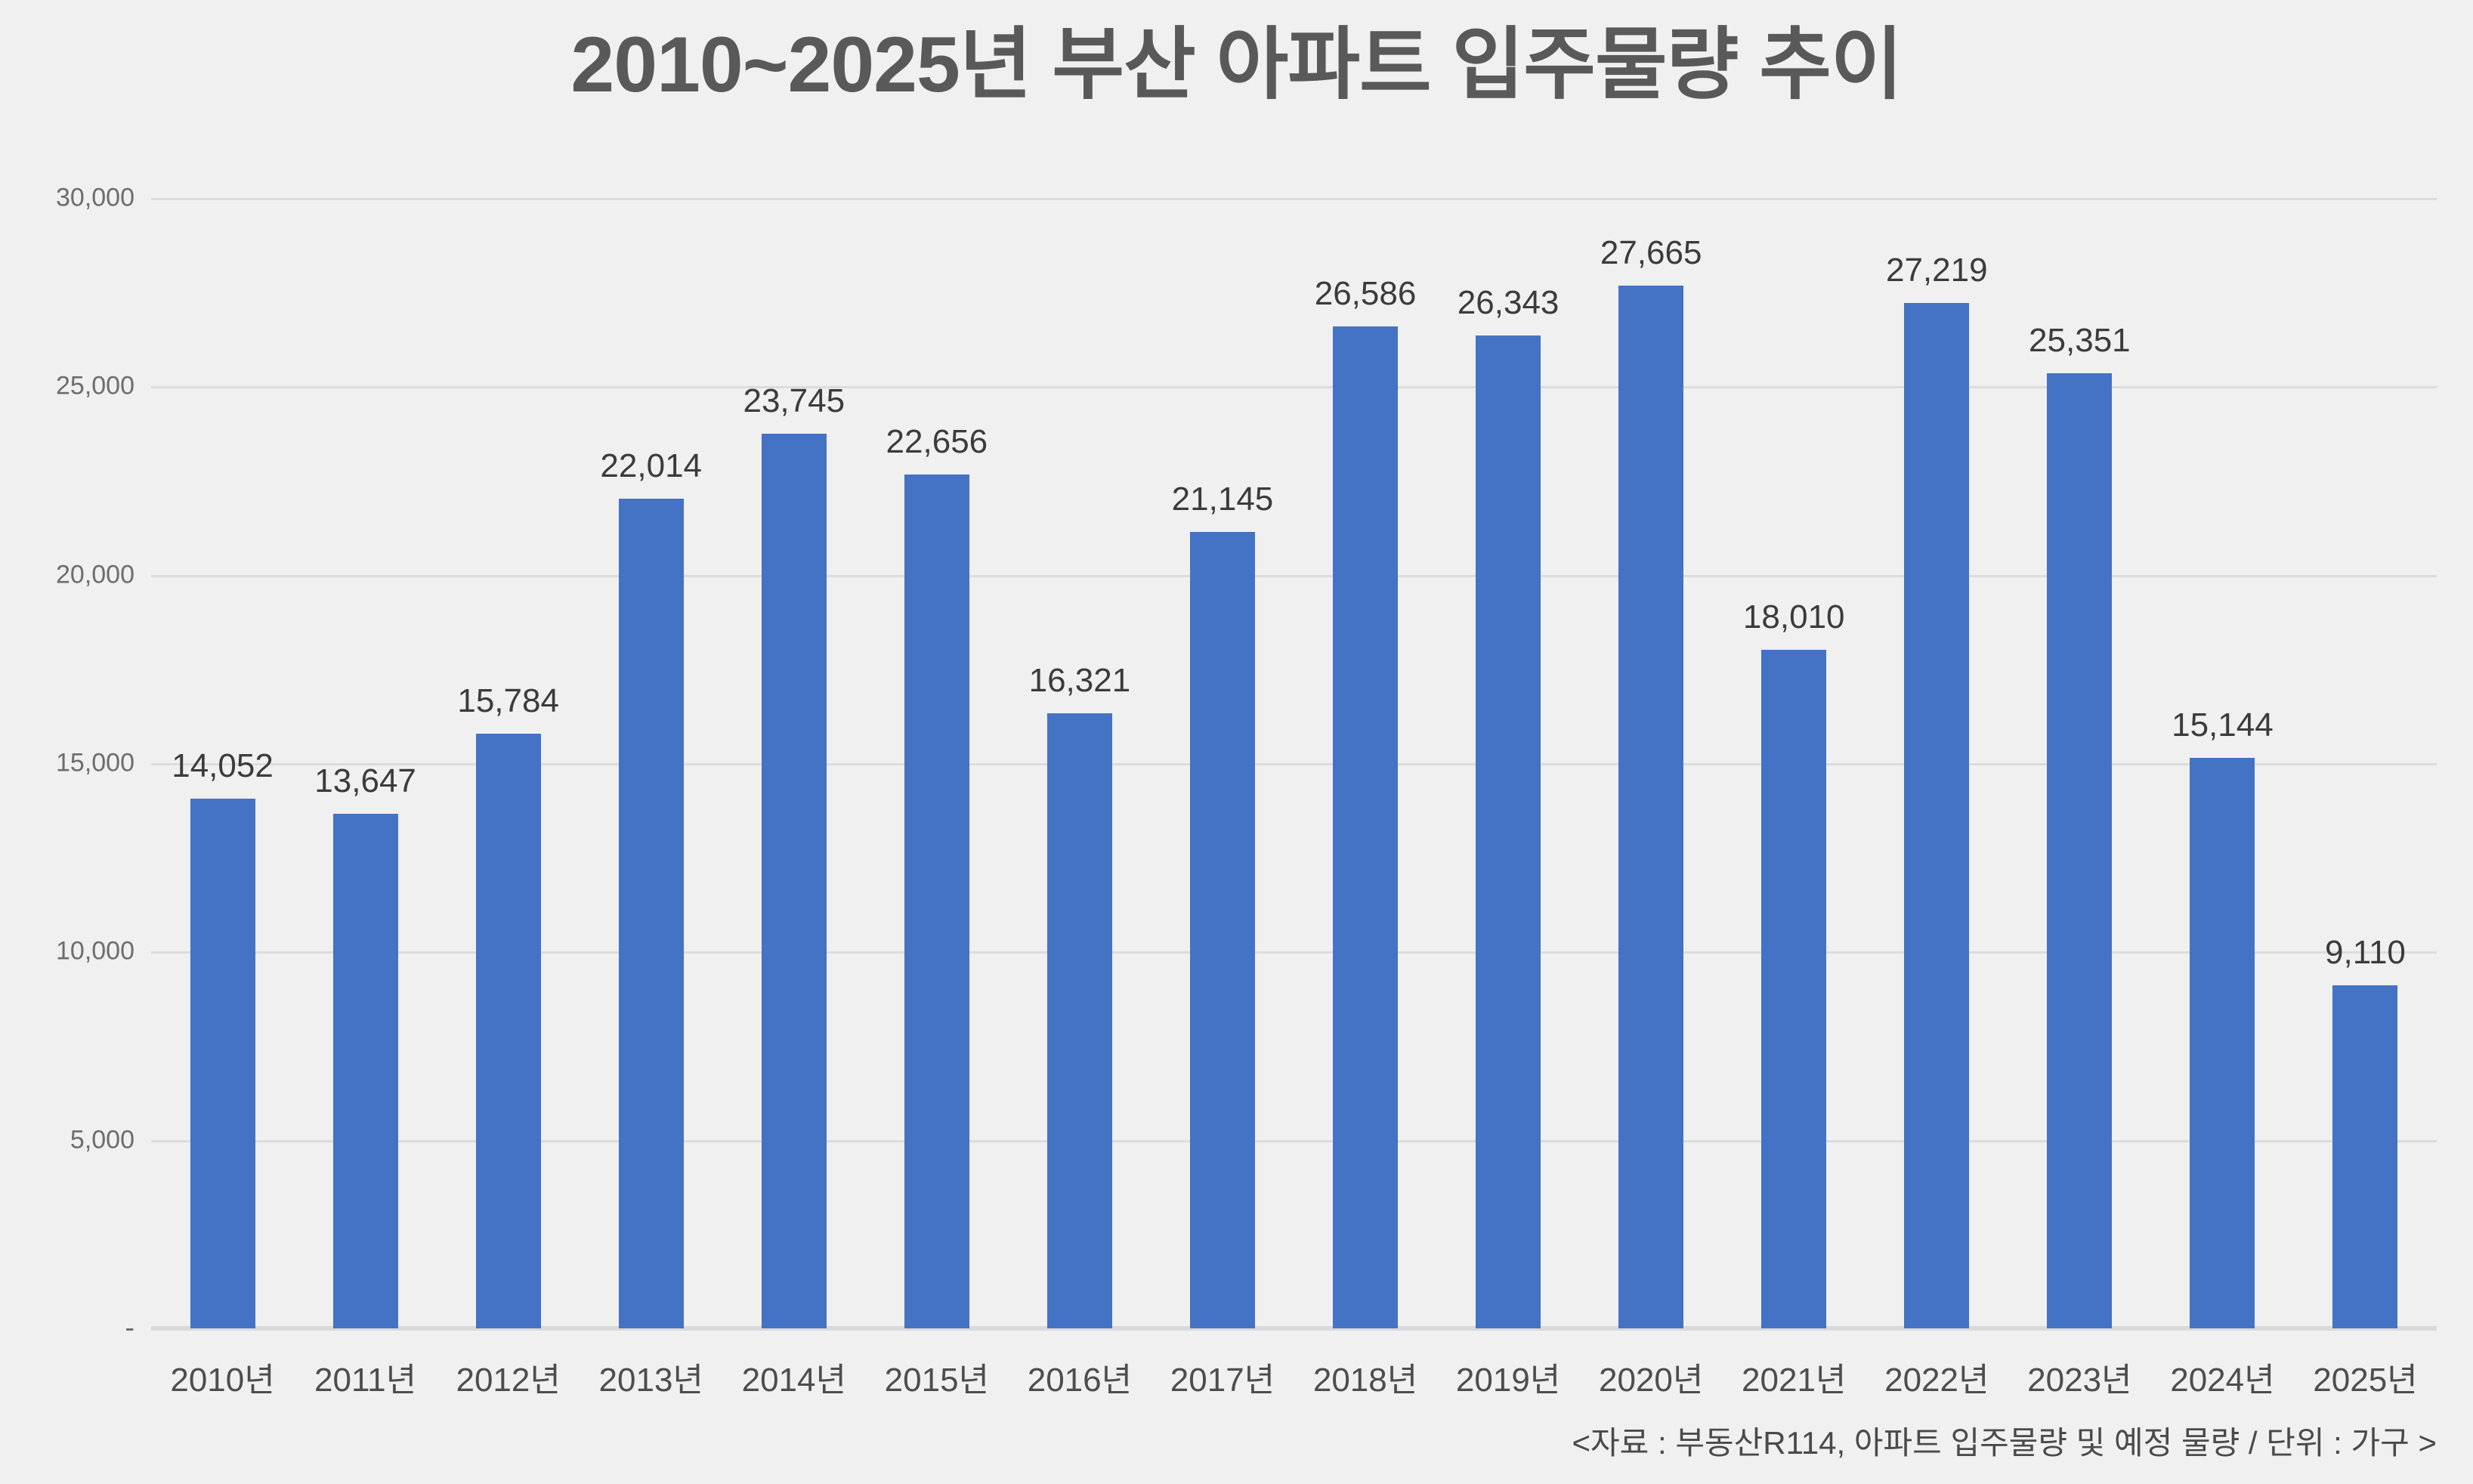 The width and height of the screenshot is (2473, 1484). I want to click on x-axis-tick-label: 2020년, so click(1651, 1380).